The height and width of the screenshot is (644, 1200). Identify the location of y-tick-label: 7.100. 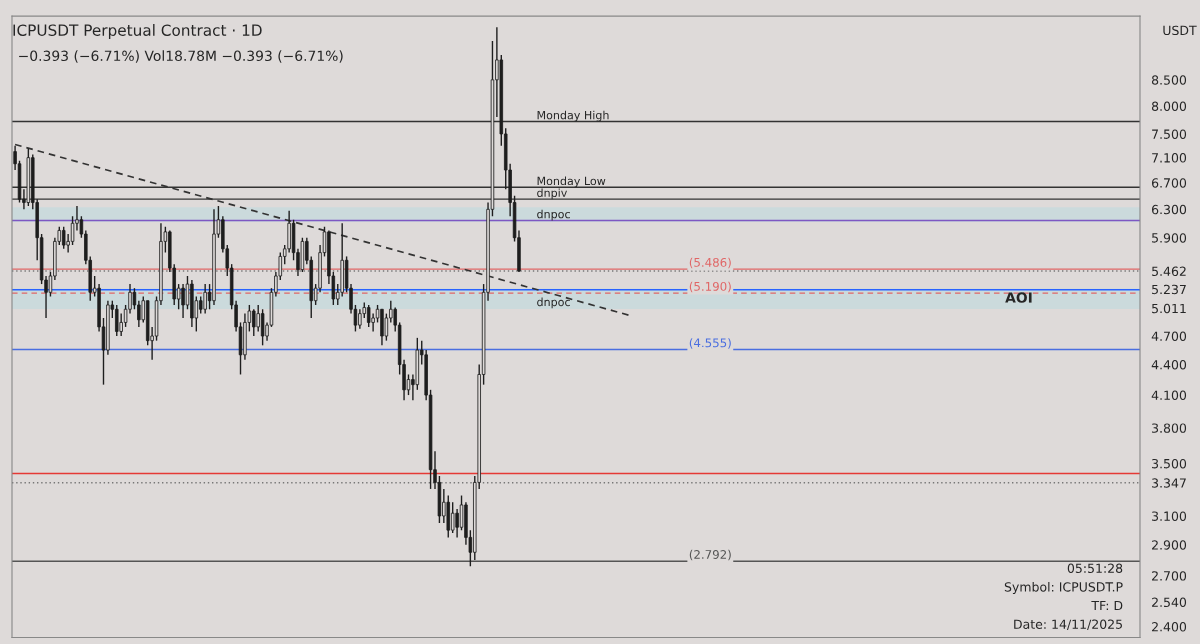
(1169, 158).